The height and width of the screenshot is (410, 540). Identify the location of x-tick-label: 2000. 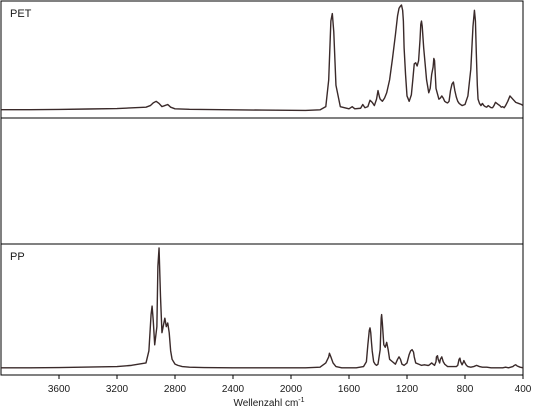
(291, 389).